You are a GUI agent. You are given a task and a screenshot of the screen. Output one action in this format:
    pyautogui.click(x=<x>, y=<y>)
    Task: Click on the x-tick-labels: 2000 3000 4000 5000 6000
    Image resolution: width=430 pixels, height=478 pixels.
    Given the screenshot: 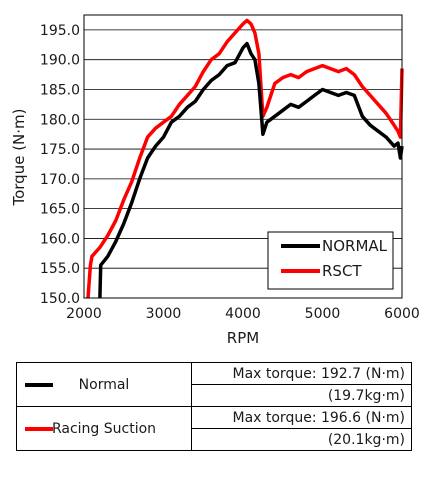 What is the action you would take?
    pyautogui.click(x=243, y=314)
    